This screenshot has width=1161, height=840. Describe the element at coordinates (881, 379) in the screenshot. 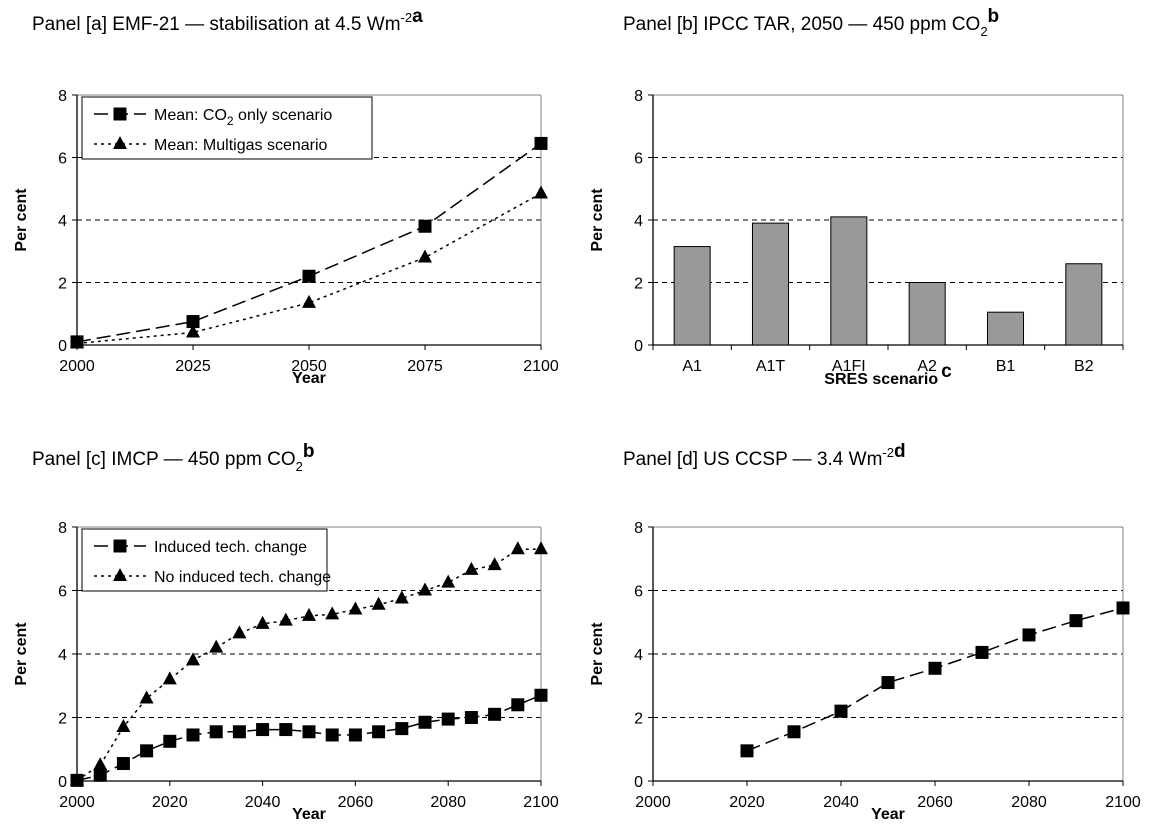

I see `x-axis-label-text: SRES scenario` at that location.